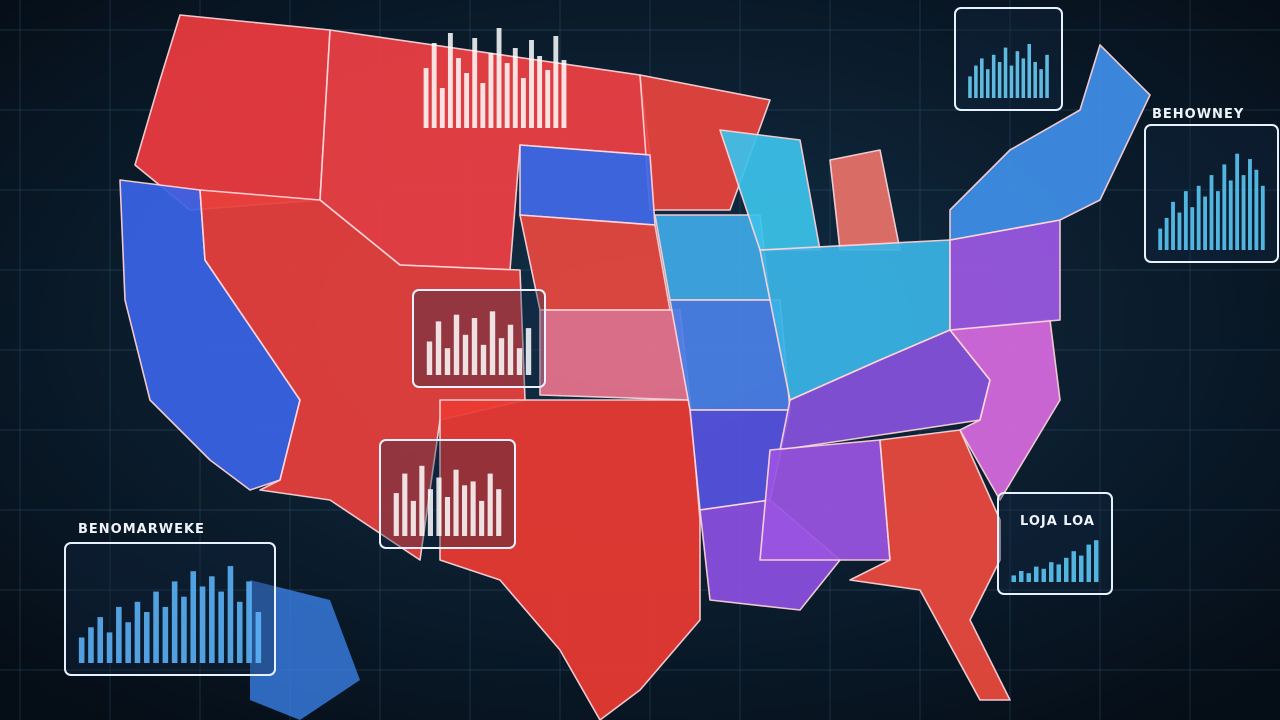  Describe the element at coordinates (141, 529) in the screenshot. I see `panel-label: BENOMARWEKE` at that location.